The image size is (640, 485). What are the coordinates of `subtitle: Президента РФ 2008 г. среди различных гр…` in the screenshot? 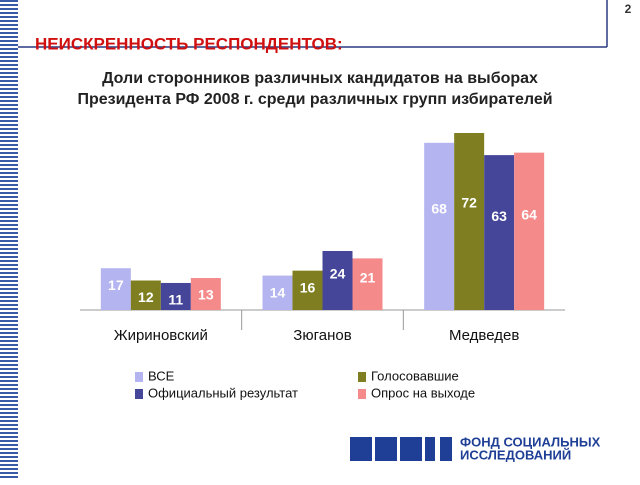 It's located at (314, 99).